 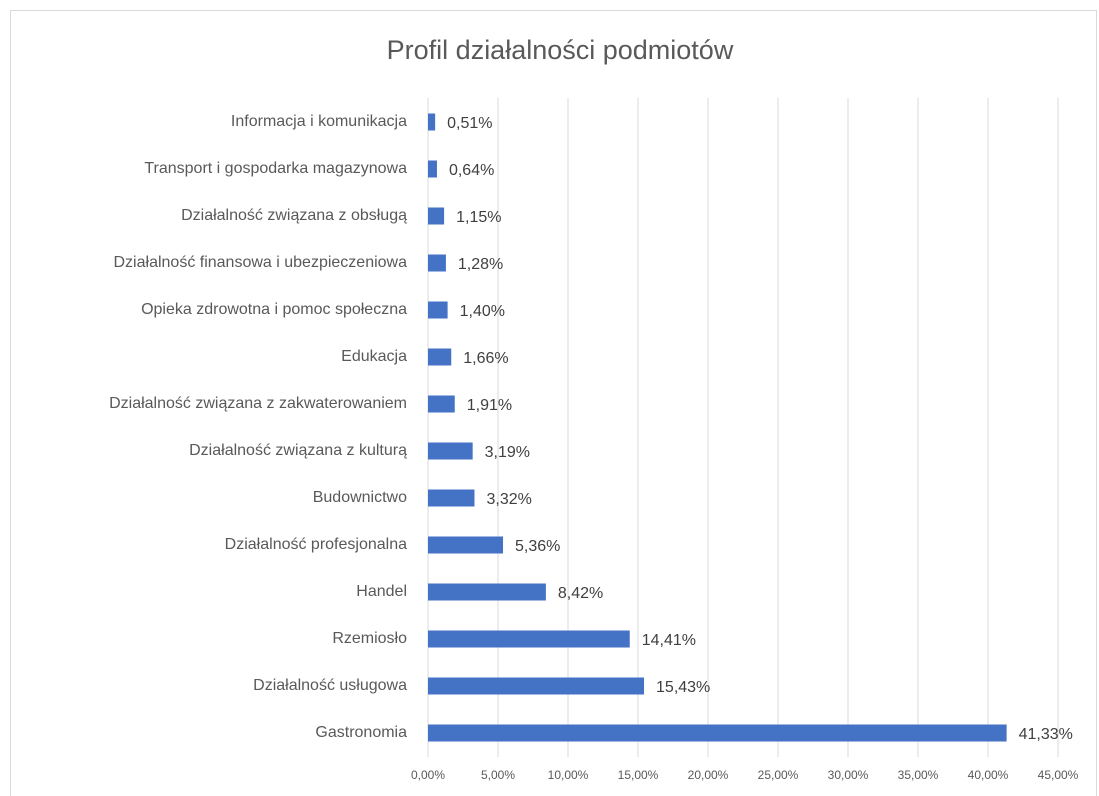 What do you see at coordinates (361, 732) in the screenshot?
I see `y-tick-label: Gastronomia` at bounding box center [361, 732].